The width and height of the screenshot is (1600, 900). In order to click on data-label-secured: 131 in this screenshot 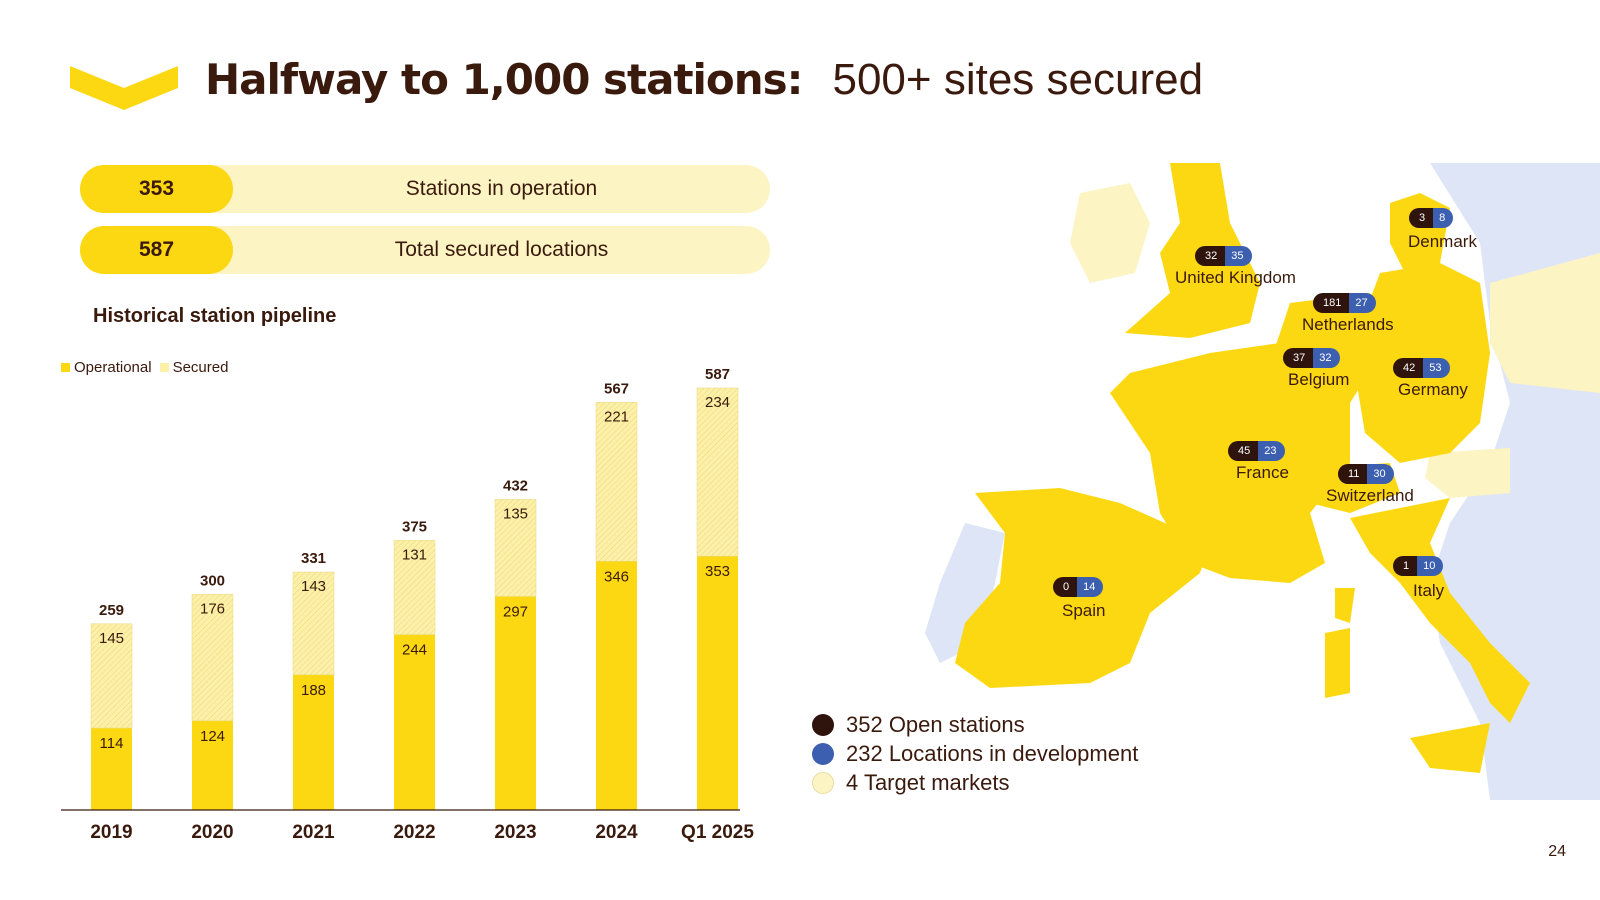, I will do `click(414, 554)`.